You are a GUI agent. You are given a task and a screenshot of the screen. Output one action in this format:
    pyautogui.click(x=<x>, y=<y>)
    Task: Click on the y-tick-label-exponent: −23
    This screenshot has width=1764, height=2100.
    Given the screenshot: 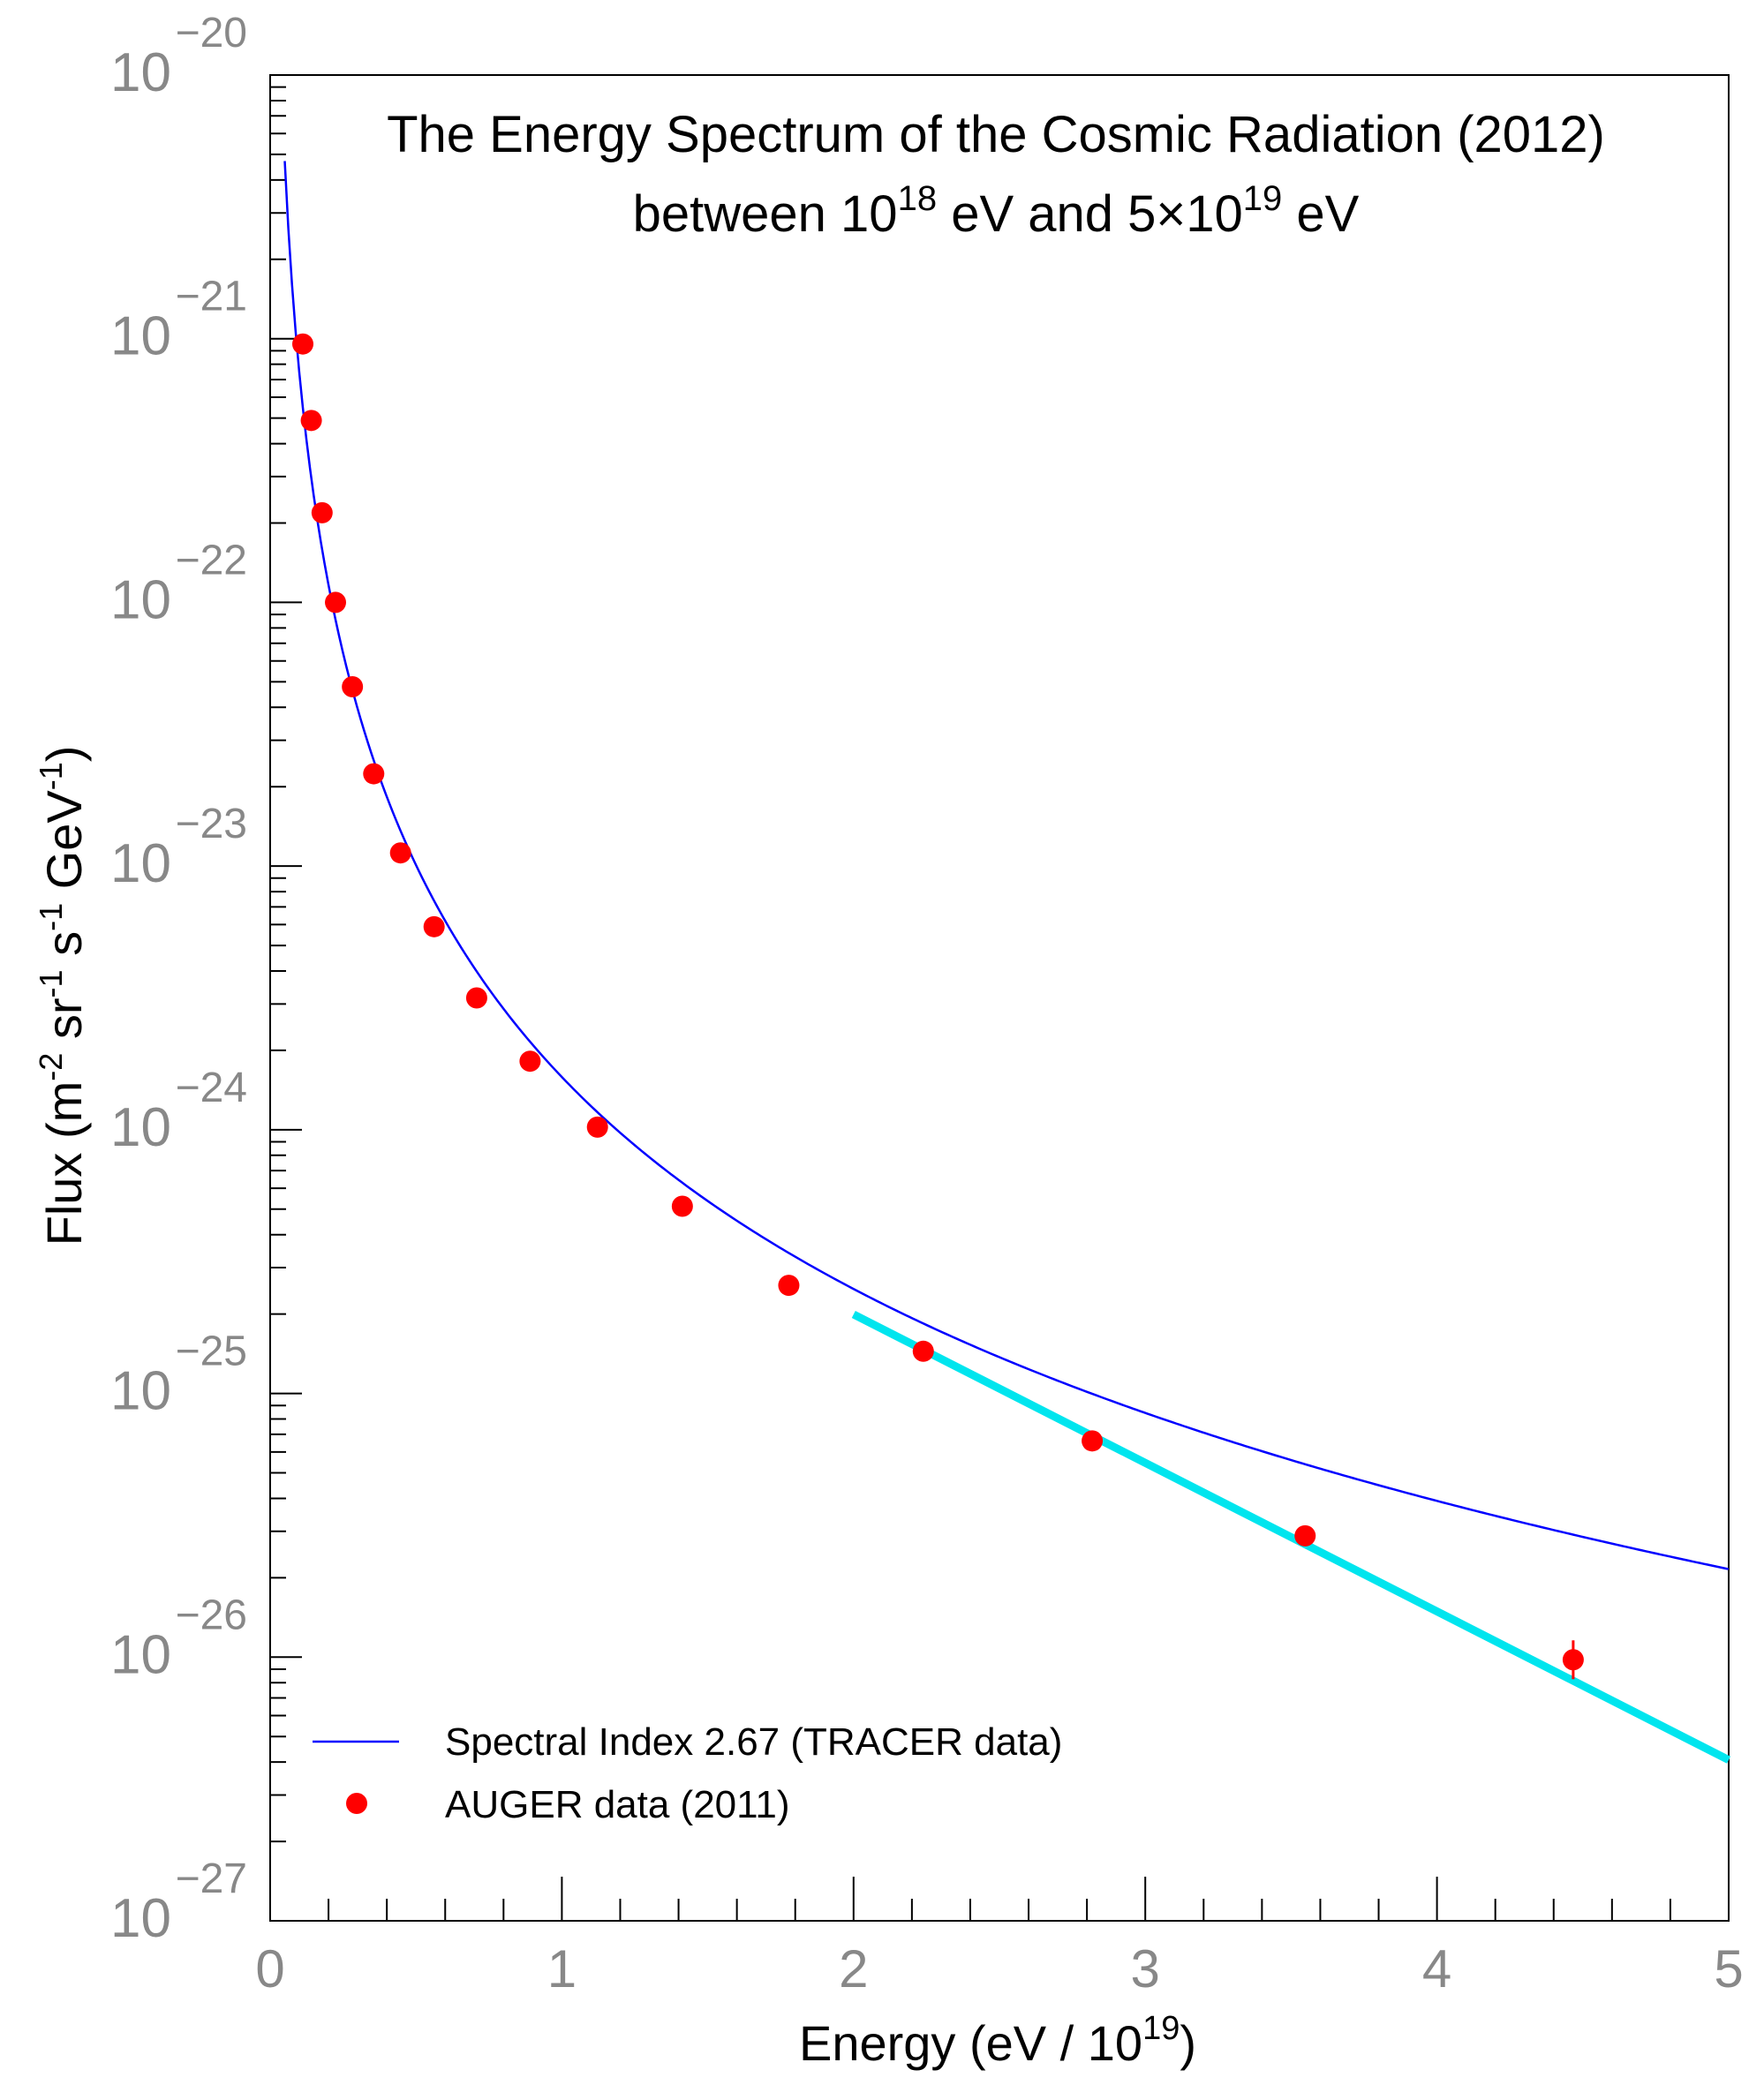 What is the action you would take?
    pyautogui.click(x=211, y=824)
    